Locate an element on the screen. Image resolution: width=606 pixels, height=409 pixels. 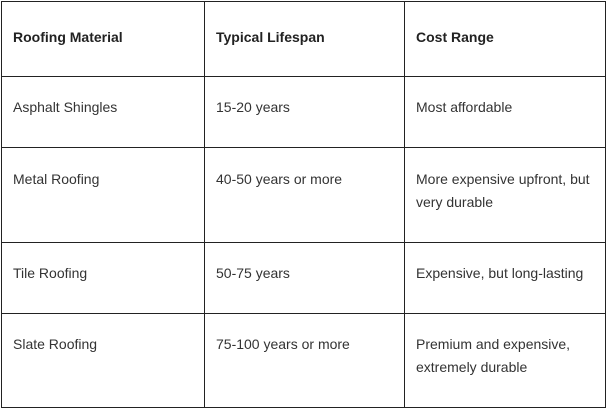
cell-material: Slate Roofing is located at coordinates (103, 360).